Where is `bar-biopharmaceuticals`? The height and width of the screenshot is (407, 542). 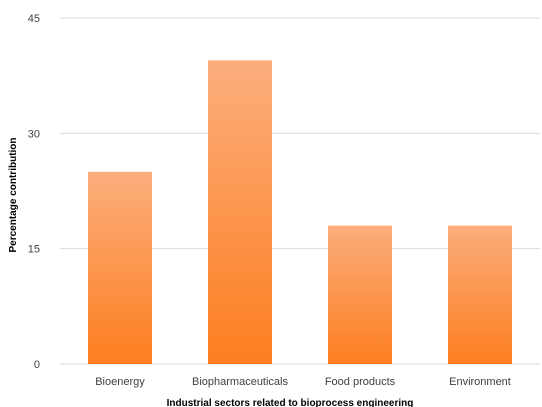 bar-biopharmaceuticals is located at coordinates (240, 212).